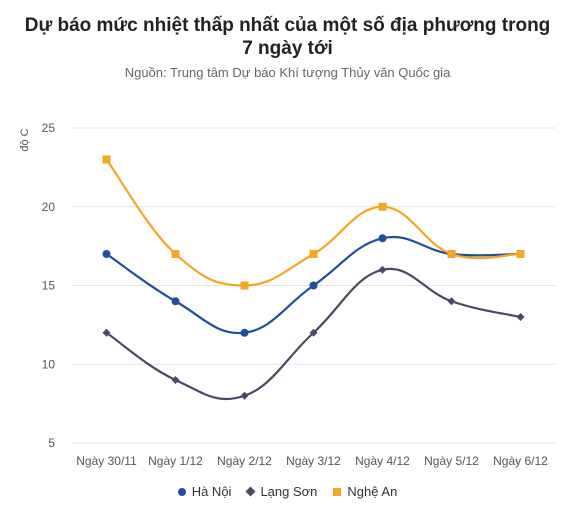 The image size is (575, 517). I want to click on x-tick-label: Ngày 6/12, so click(520, 461).